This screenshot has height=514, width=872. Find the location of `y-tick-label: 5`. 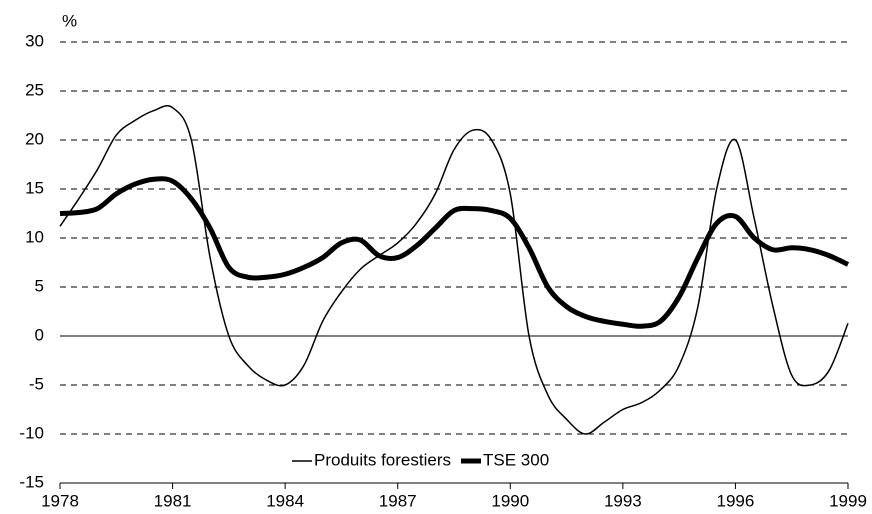

y-tick-label: 5 is located at coordinates (39, 285).